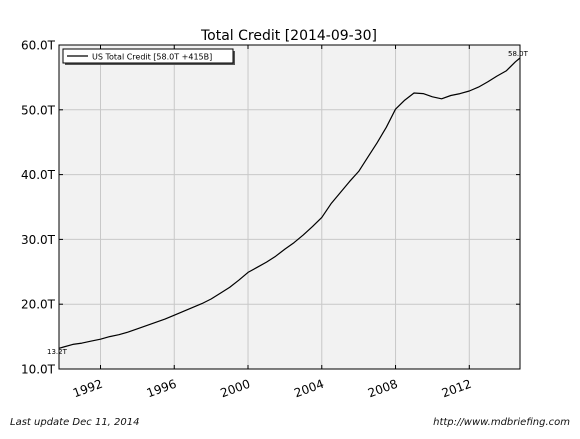  What do you see at coordinates (38, 240) in the screenshot?
I see `y-tick-label-2: 30.0T` at bounding box center [38, 240].